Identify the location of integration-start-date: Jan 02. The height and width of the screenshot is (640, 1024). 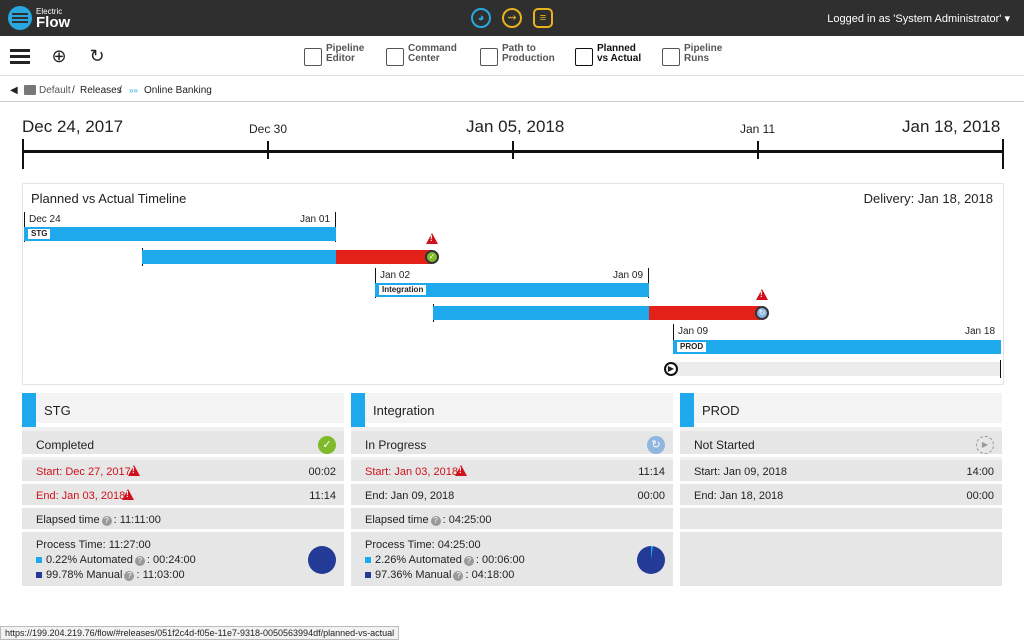
(395, 275).